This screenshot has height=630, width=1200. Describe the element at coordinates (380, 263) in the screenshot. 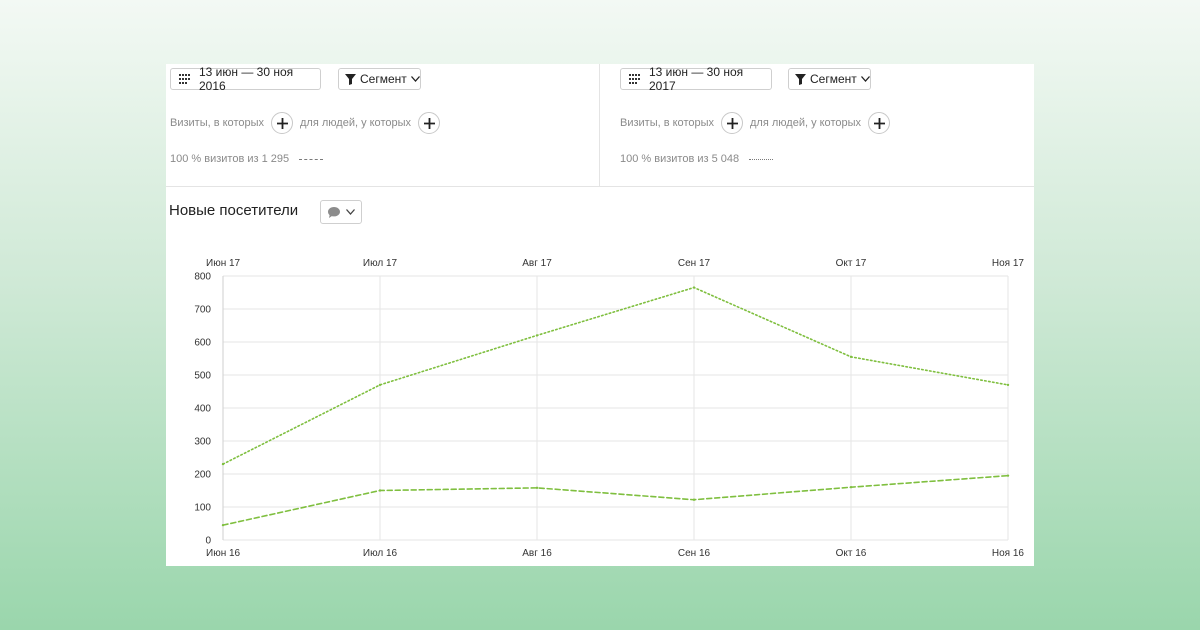

I see `x-top-tick-label: Июл 17` at that location.